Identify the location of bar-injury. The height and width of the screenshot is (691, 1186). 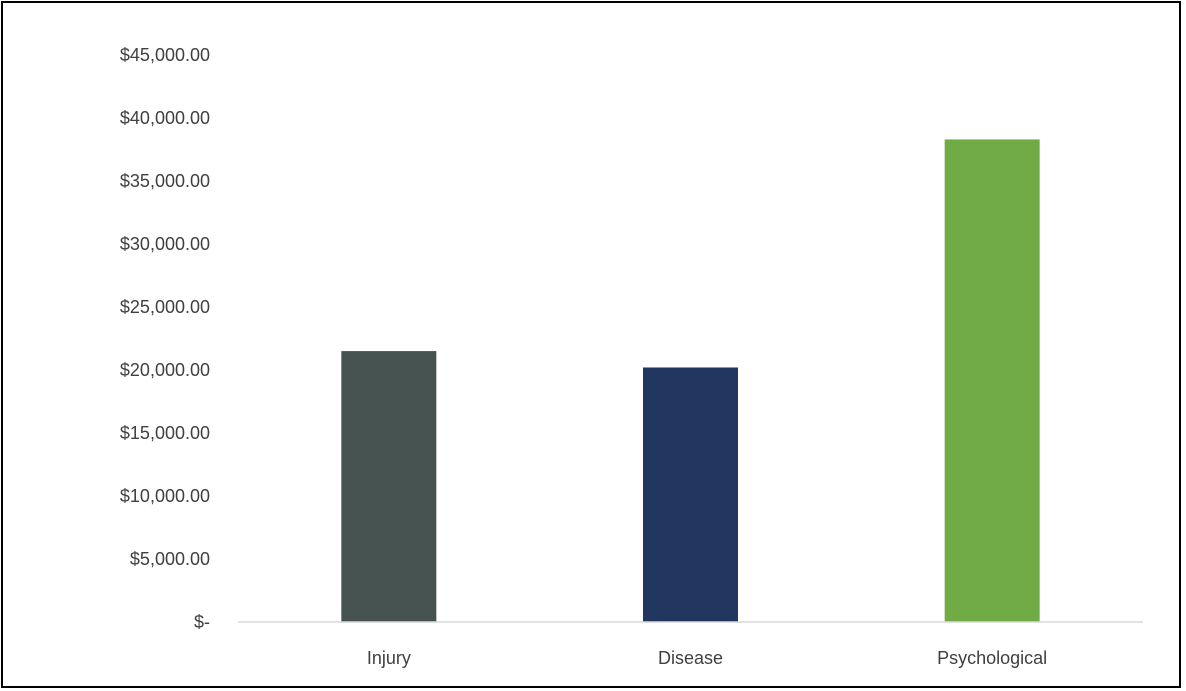
(389, 486).